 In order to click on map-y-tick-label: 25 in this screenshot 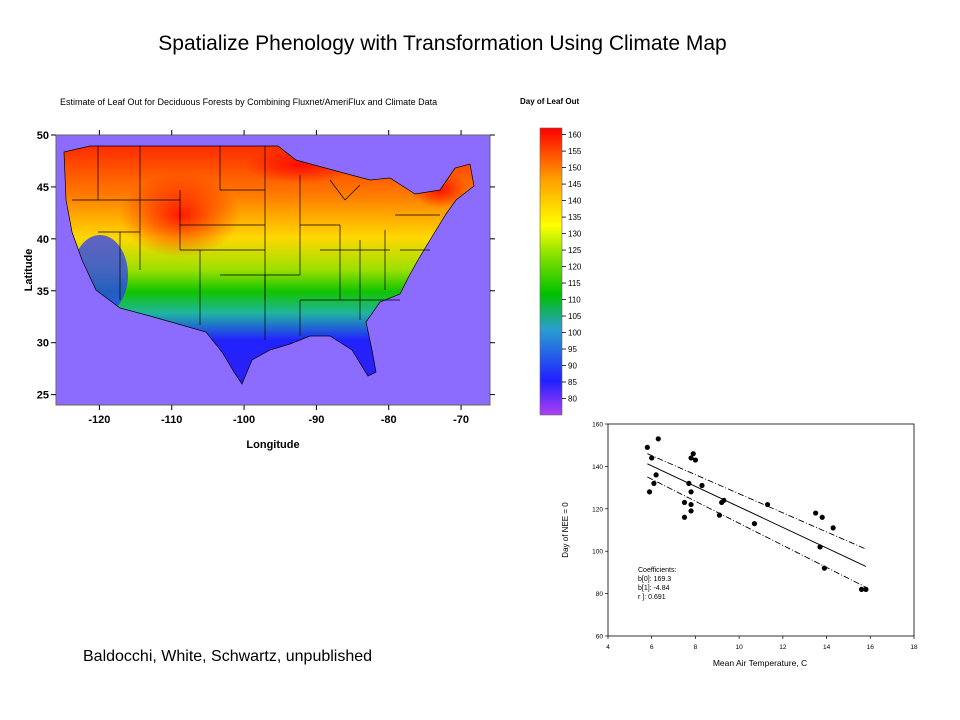, I will do `click(43, 396)`.